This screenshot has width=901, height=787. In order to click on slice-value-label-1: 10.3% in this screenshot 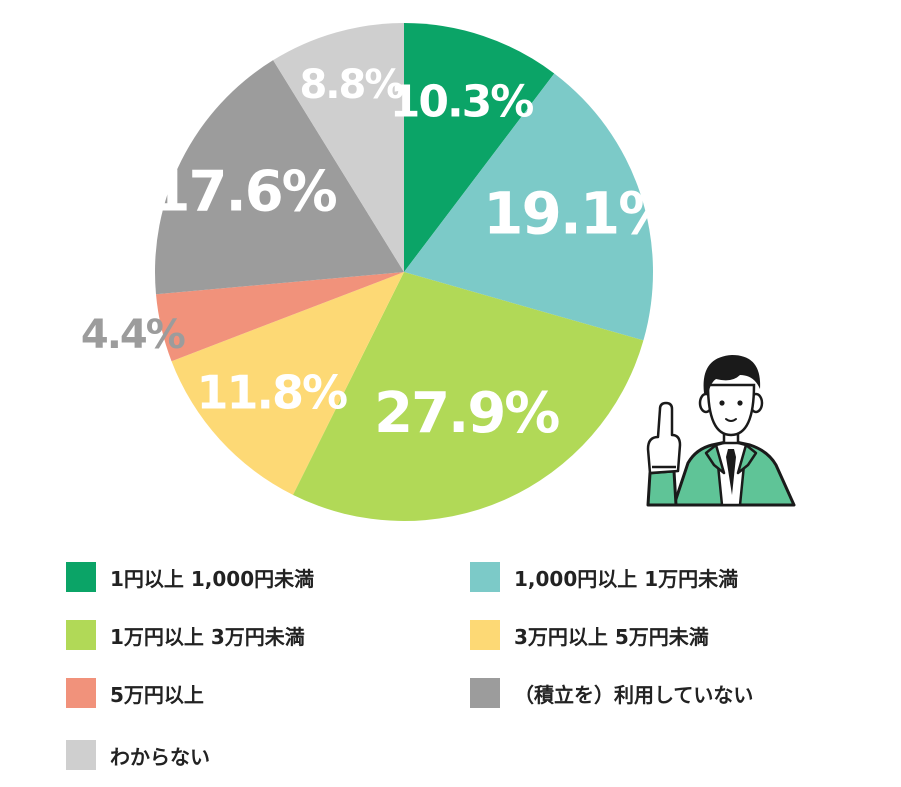, I will do `click(462, 102)`.